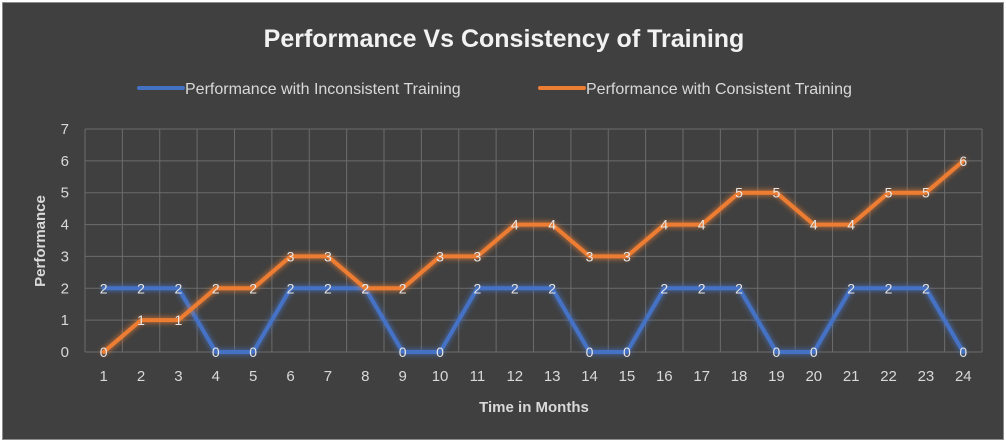 The image size is (1006, 444). What do you see at coordinates (627, 376) in the screenshot?
I see `x-tick-label: 15` at bounding box center [627, 376].